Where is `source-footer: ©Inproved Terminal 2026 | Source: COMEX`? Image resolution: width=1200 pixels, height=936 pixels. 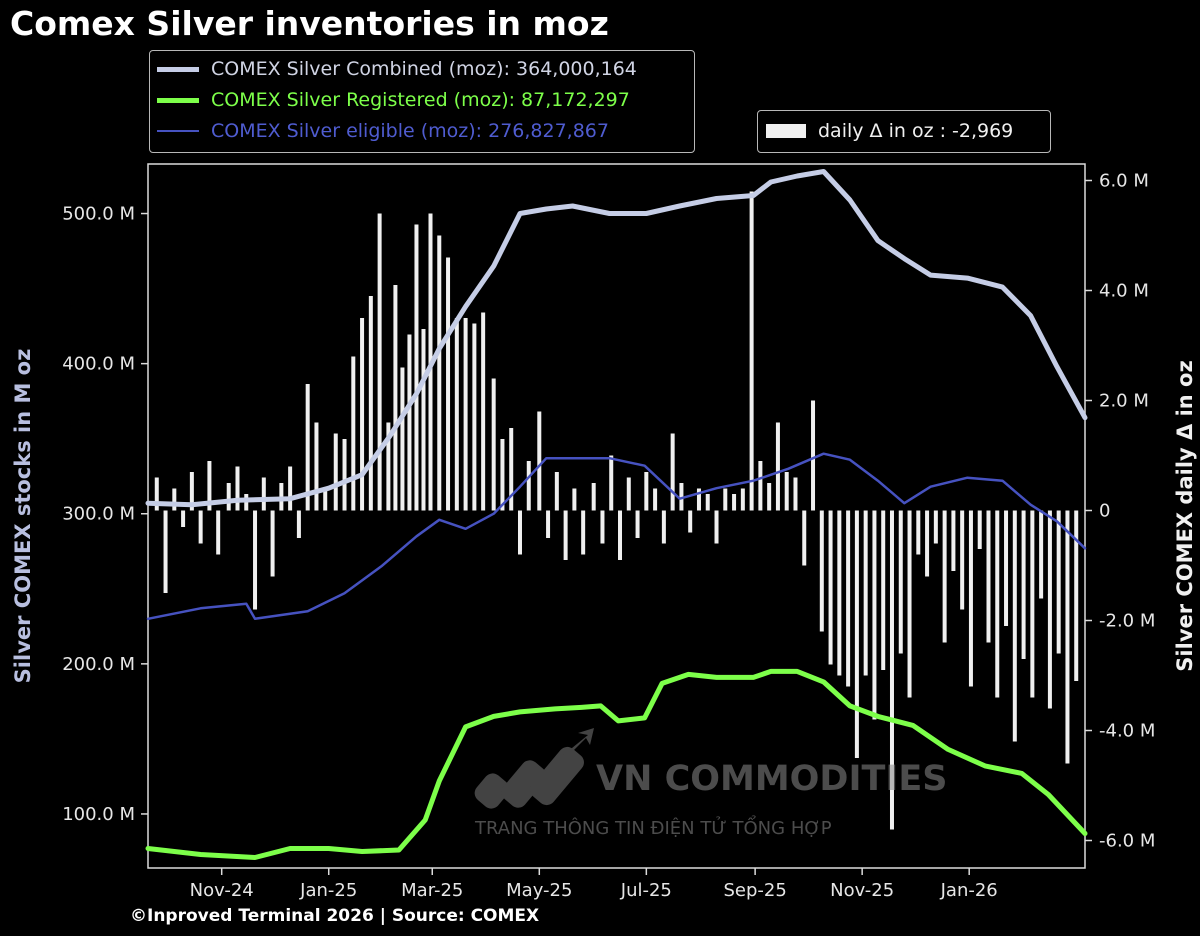 source-footer: ©Inproved Terminal 2026 | Source: COMEX is located at coordinates (335, 916).